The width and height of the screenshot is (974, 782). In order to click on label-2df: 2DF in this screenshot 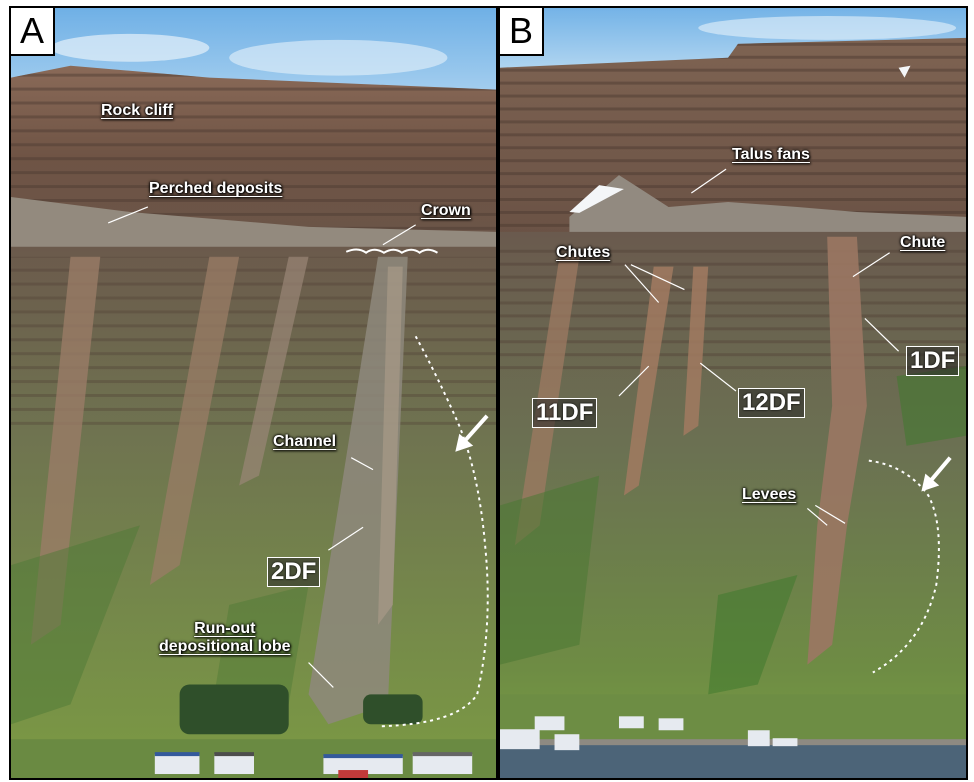, I will do `click(294, 572)`.